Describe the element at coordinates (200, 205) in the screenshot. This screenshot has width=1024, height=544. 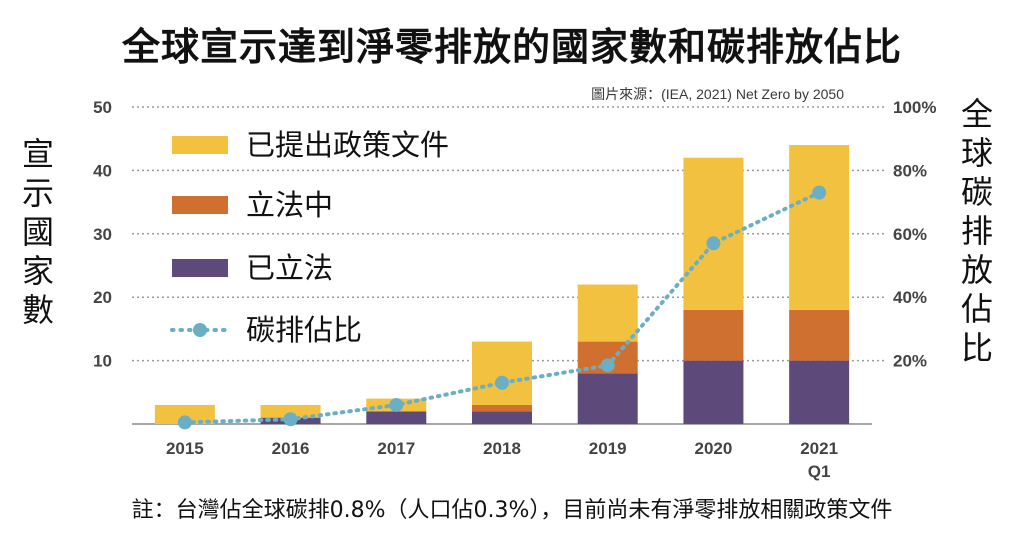
I see `legend-swatch-legislating` at that location.